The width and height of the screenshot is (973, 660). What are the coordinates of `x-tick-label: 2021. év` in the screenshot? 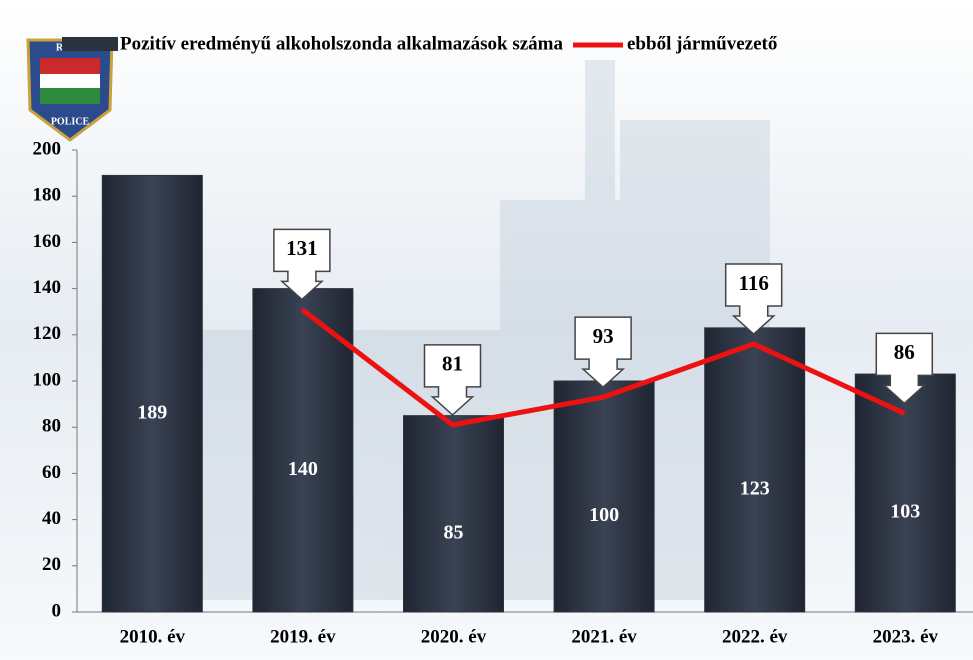 It's located at (604, 636).